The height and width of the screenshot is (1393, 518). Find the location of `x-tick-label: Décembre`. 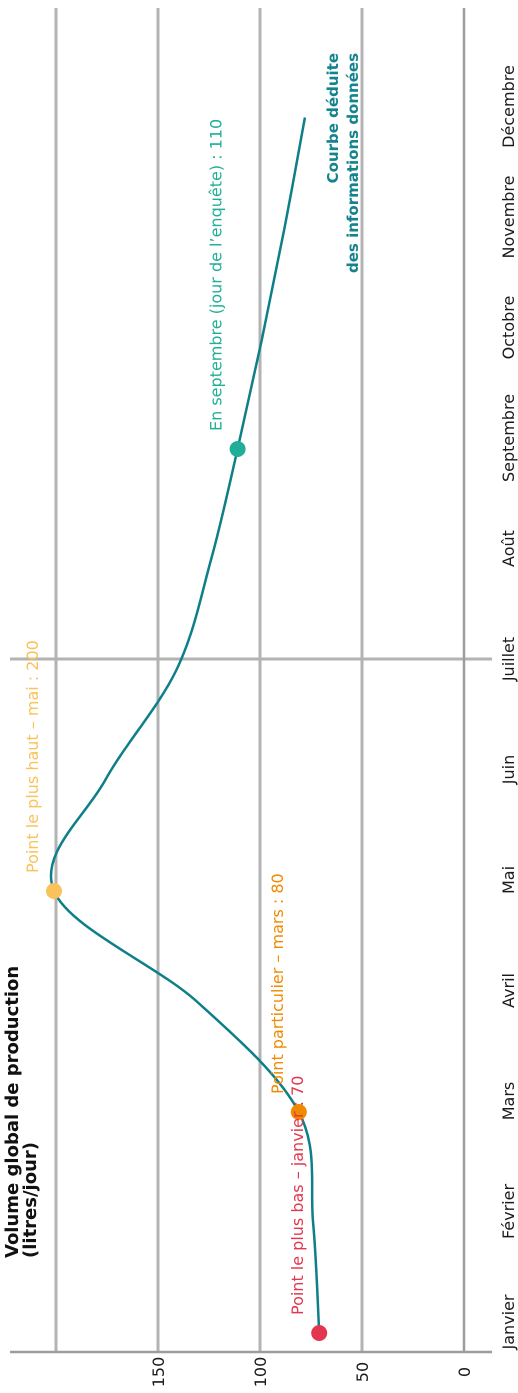

x-tick-label: Décembre is located at coordinates (508, 106).